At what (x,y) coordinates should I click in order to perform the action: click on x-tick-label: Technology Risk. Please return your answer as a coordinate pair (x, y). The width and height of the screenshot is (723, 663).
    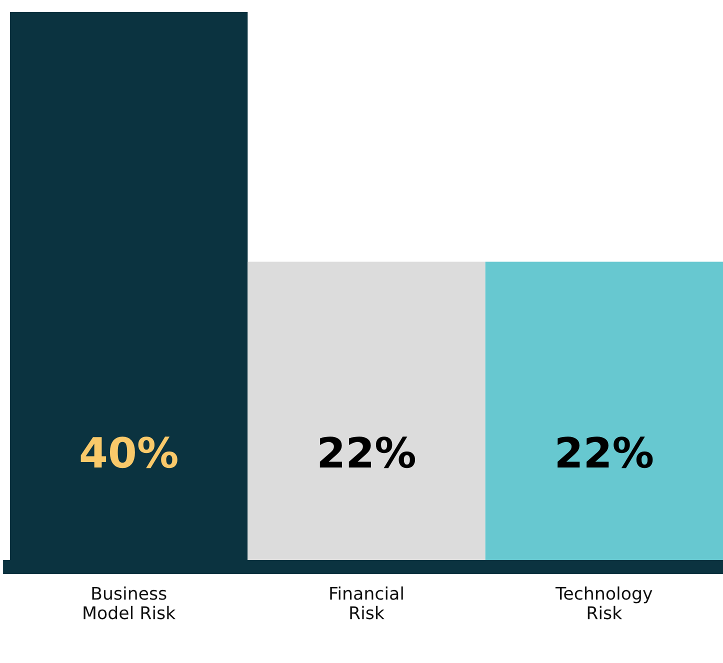
    Looking at the image, I should click on (603, 603).